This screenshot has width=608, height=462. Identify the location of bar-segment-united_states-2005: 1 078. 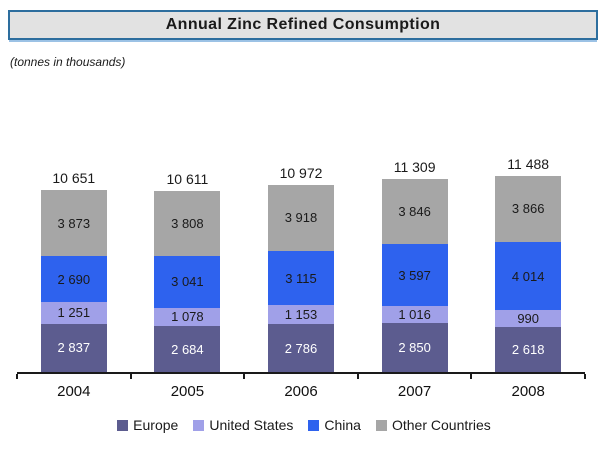
(187, 317).